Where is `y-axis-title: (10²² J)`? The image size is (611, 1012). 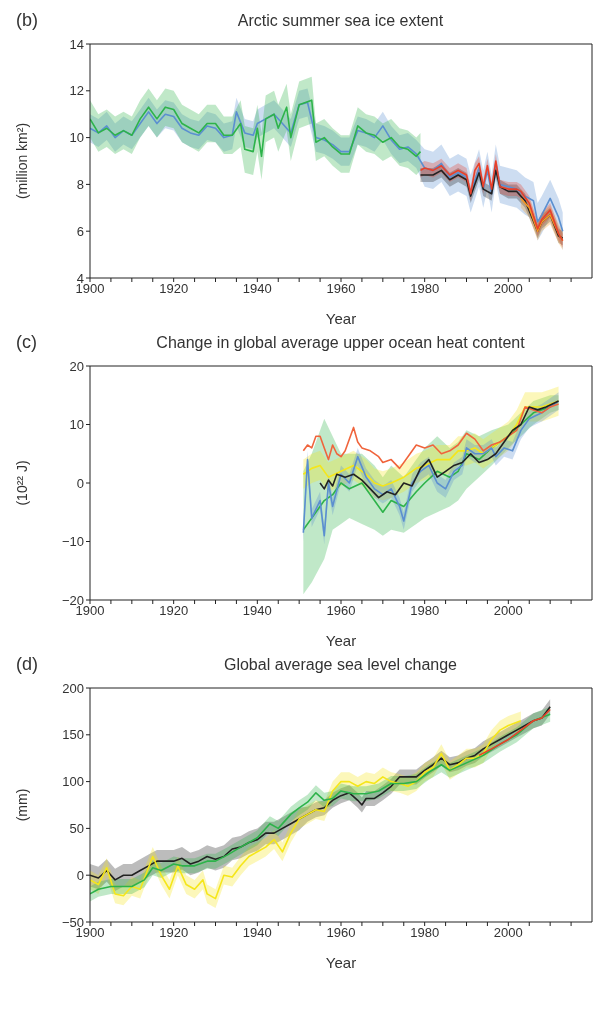
y-axis-title: (10²² J) is located at coordinates (21, 483).